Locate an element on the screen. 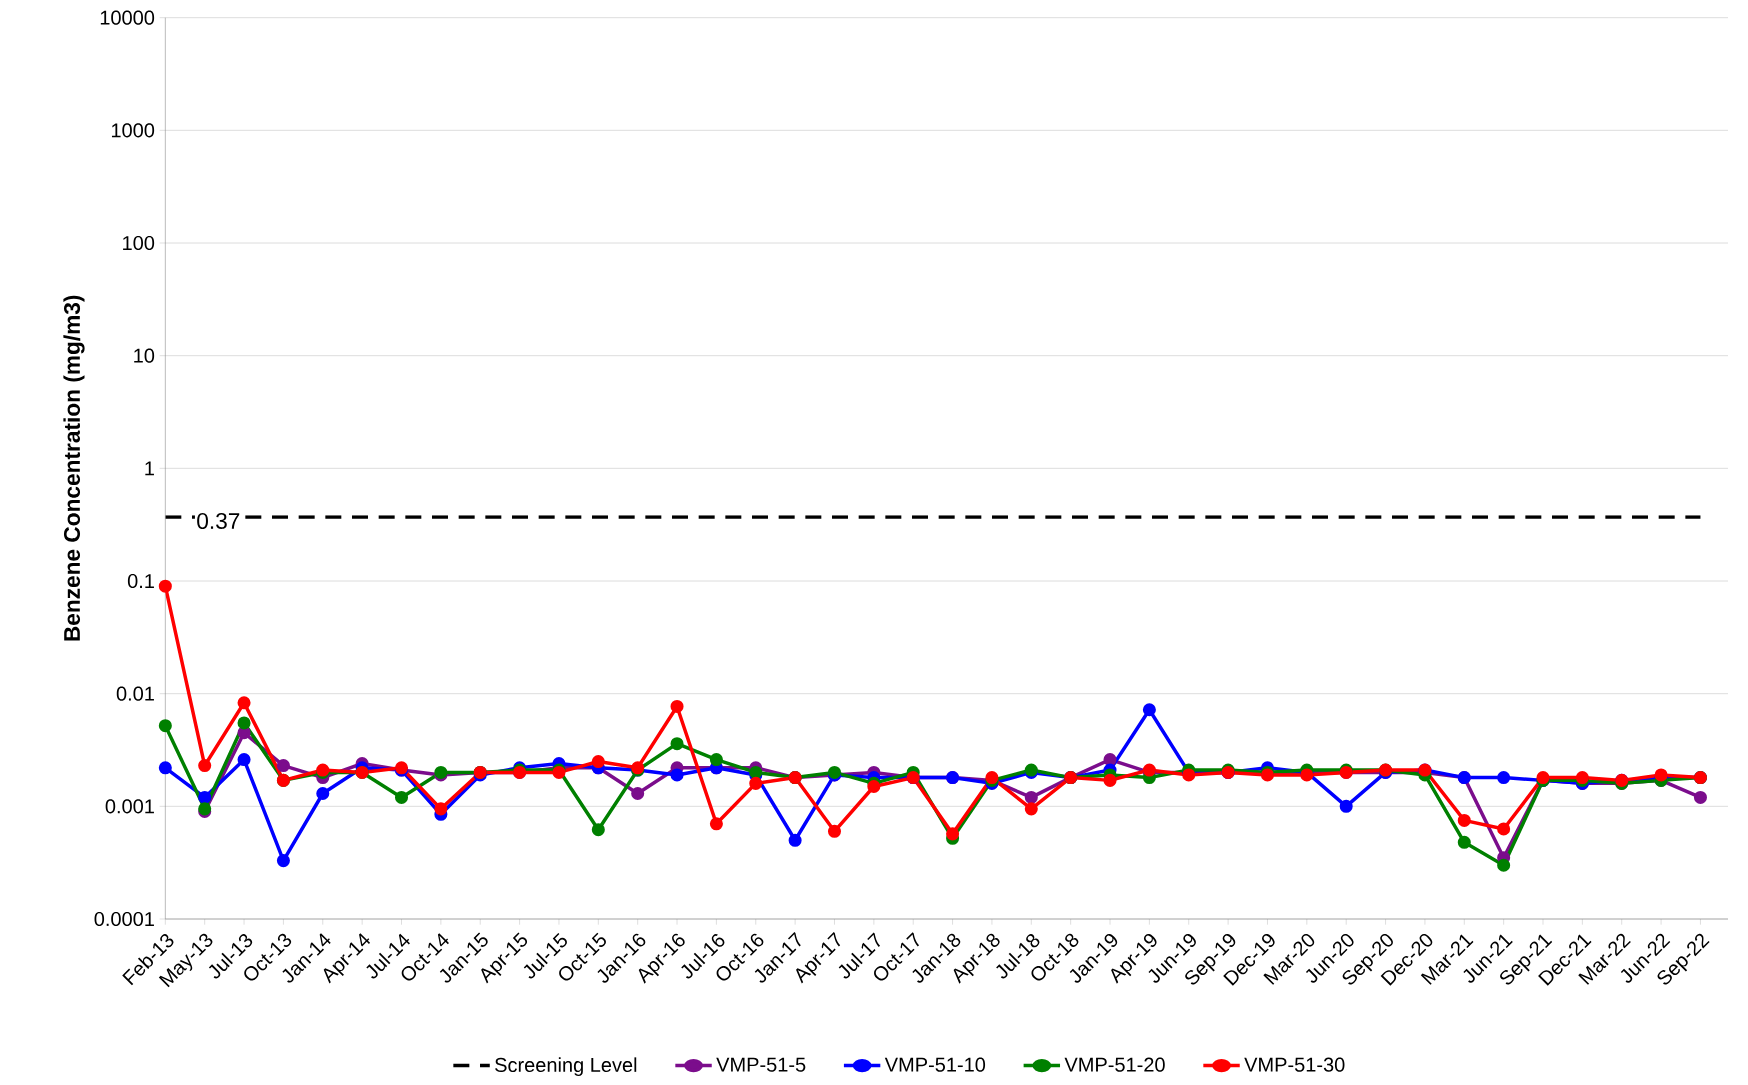 The height and width of the screenshot is (1085, 1748). legend-label: VMP-51-20 is located at coordinates (1114, 1064).